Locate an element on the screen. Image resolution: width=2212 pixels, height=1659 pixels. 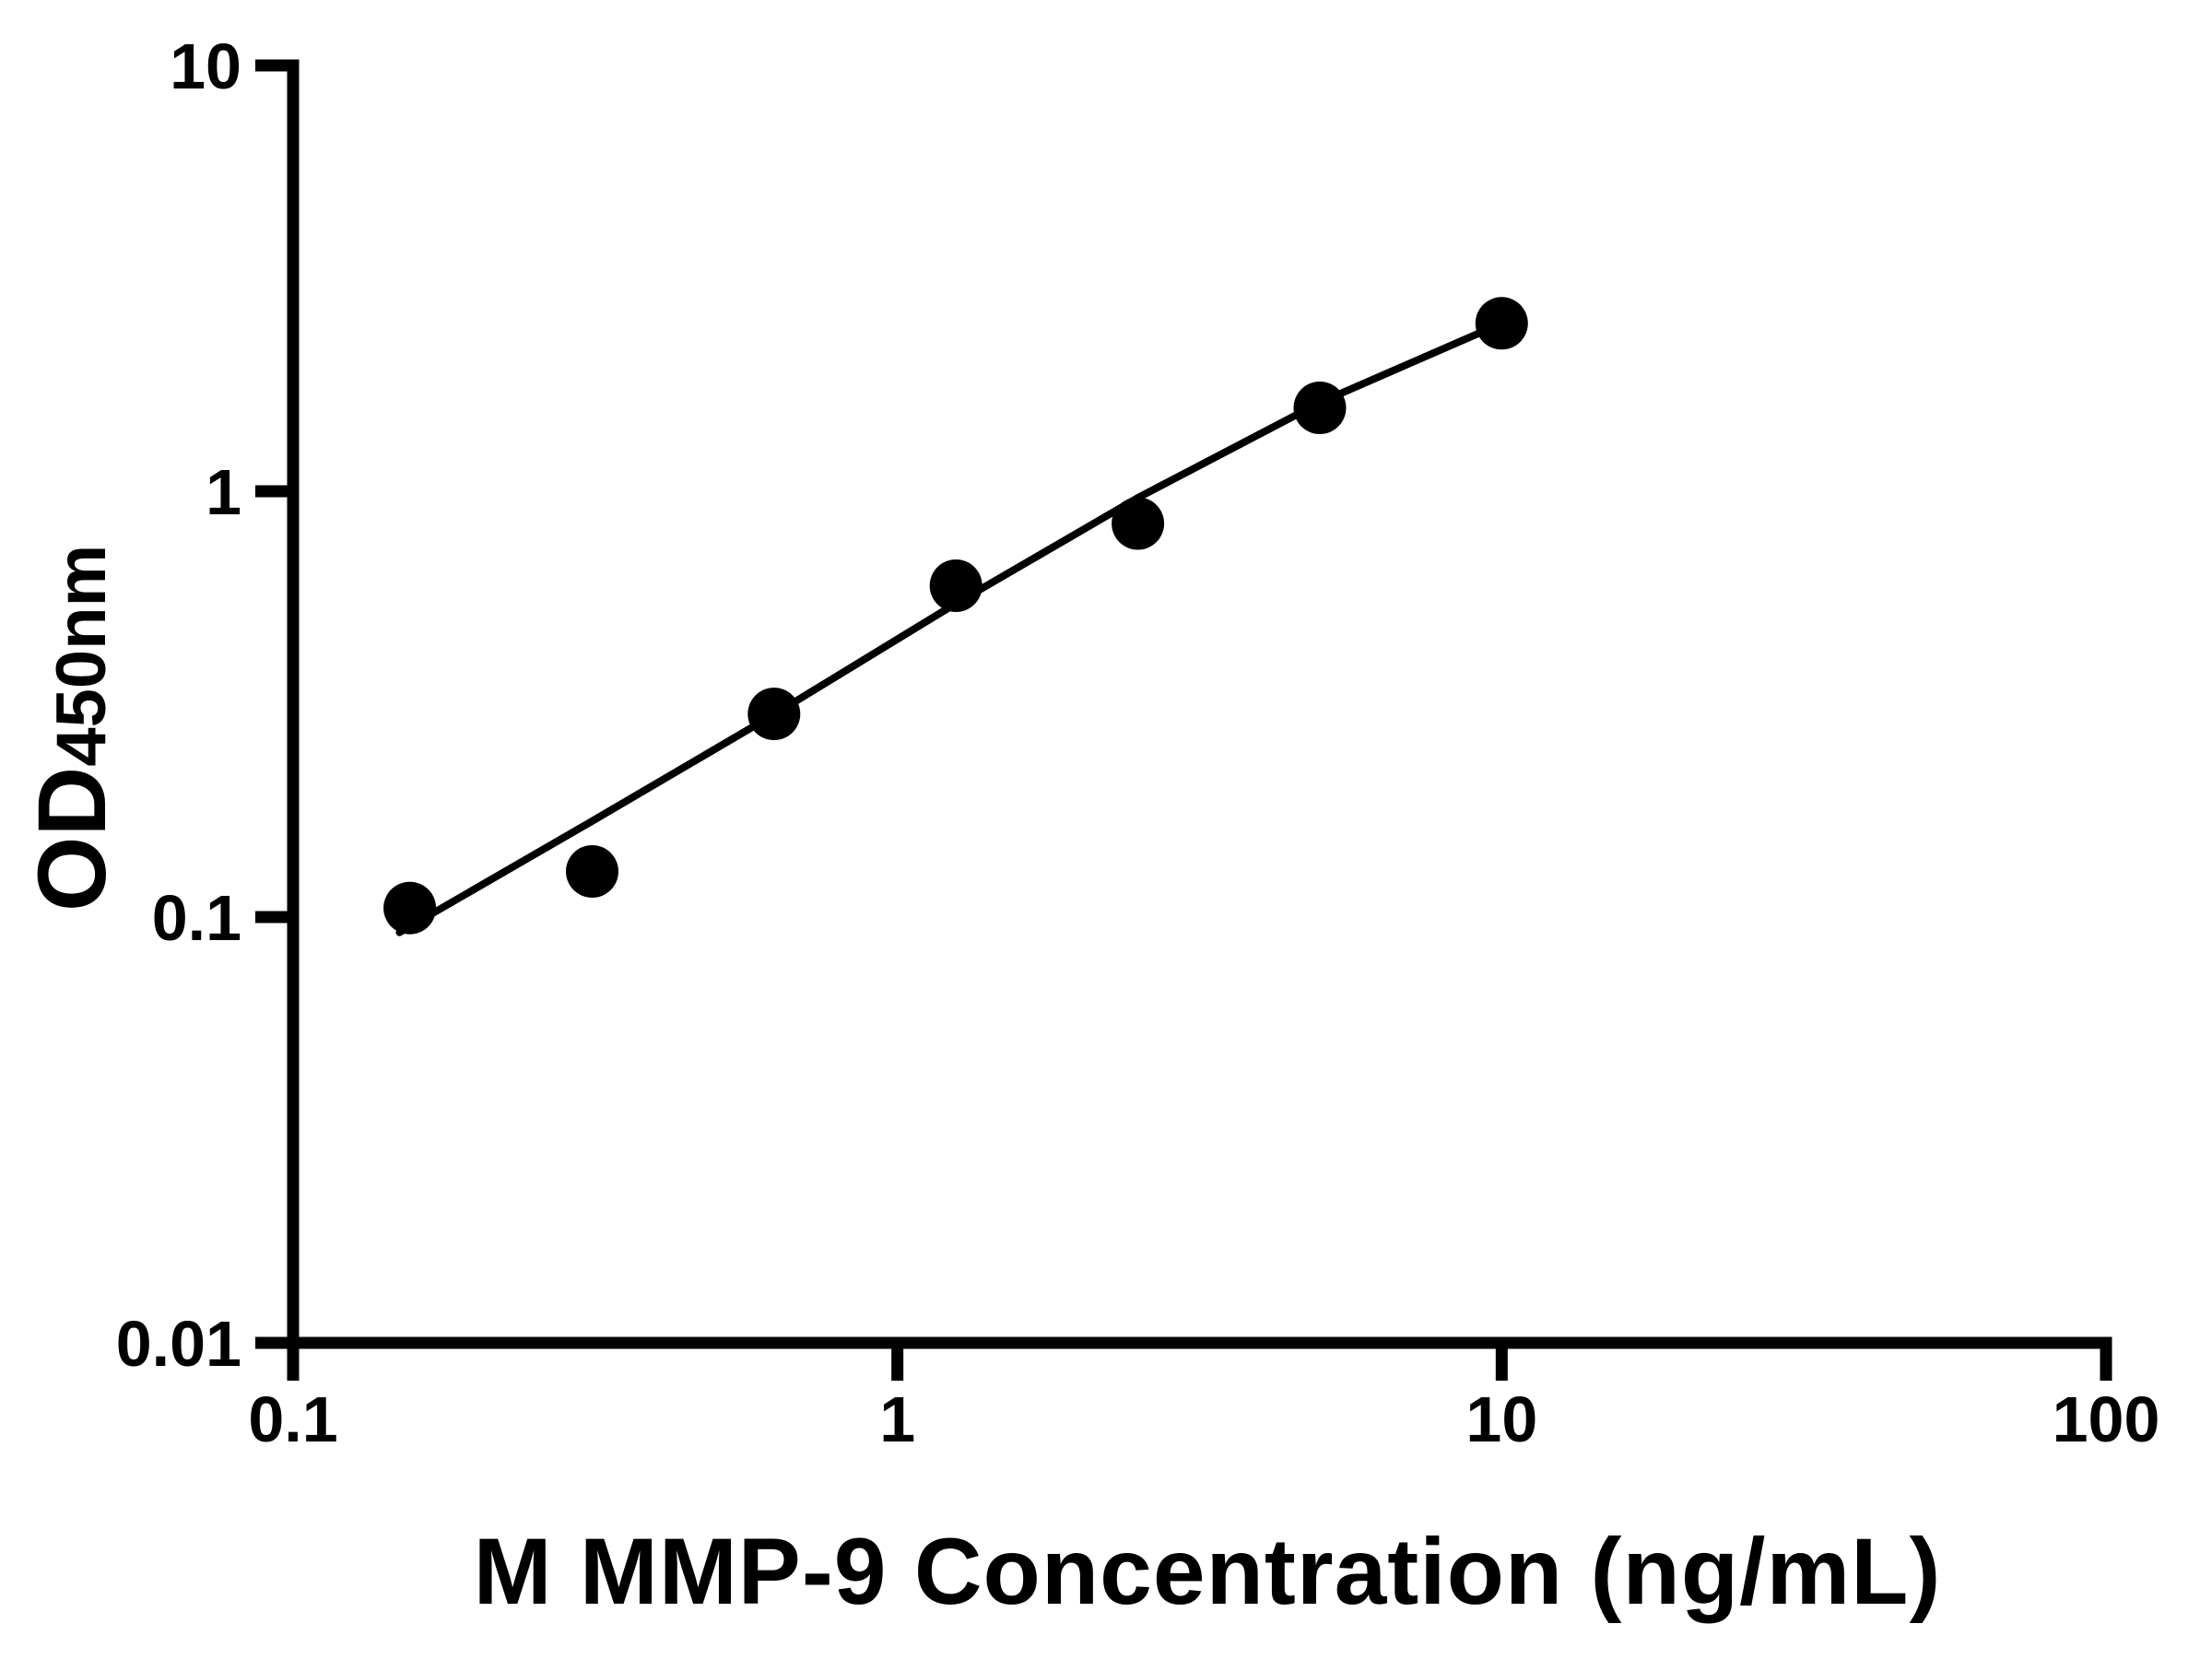
y-tick-label: 0.01 is located at coordinates (178, 1344).